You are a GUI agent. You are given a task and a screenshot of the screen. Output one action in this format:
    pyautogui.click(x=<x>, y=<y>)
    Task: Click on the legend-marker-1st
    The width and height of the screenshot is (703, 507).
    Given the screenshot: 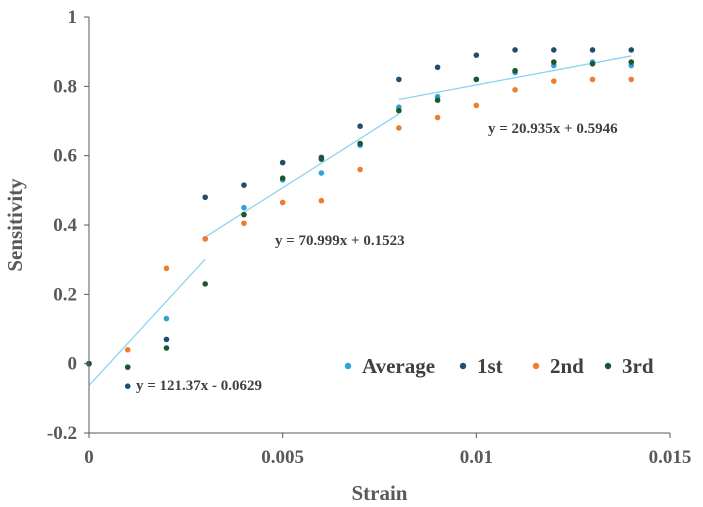 What is the action you would take?
    pyautogui.click(x=463, y=366)
    